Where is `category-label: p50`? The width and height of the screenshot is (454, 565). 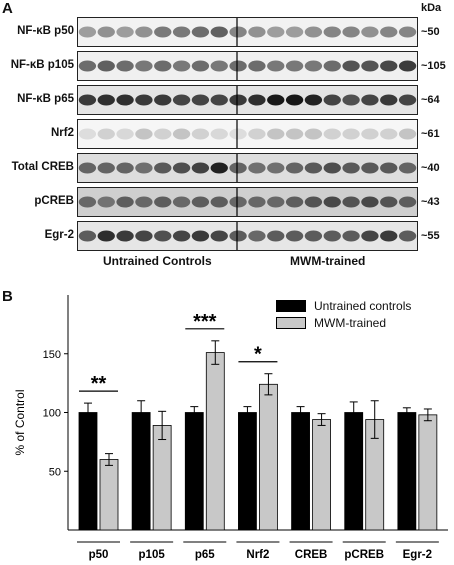
category-label: p50 is located at coordinates (99, 555).